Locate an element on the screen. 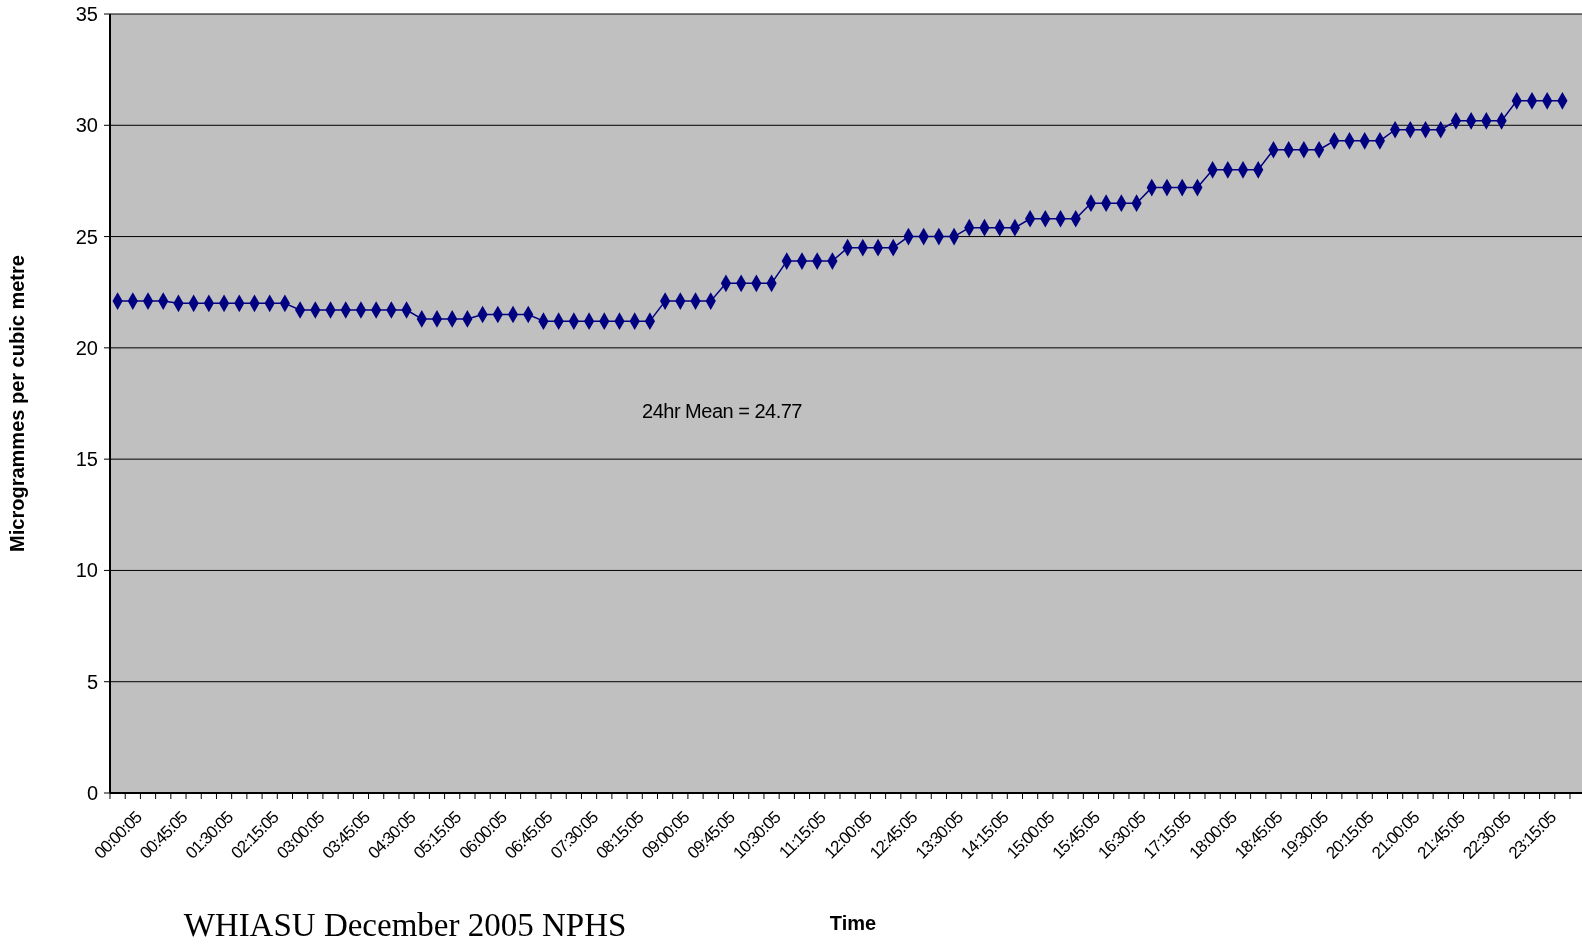  y-tick-label: 5 is located at coordinates (92, 681).